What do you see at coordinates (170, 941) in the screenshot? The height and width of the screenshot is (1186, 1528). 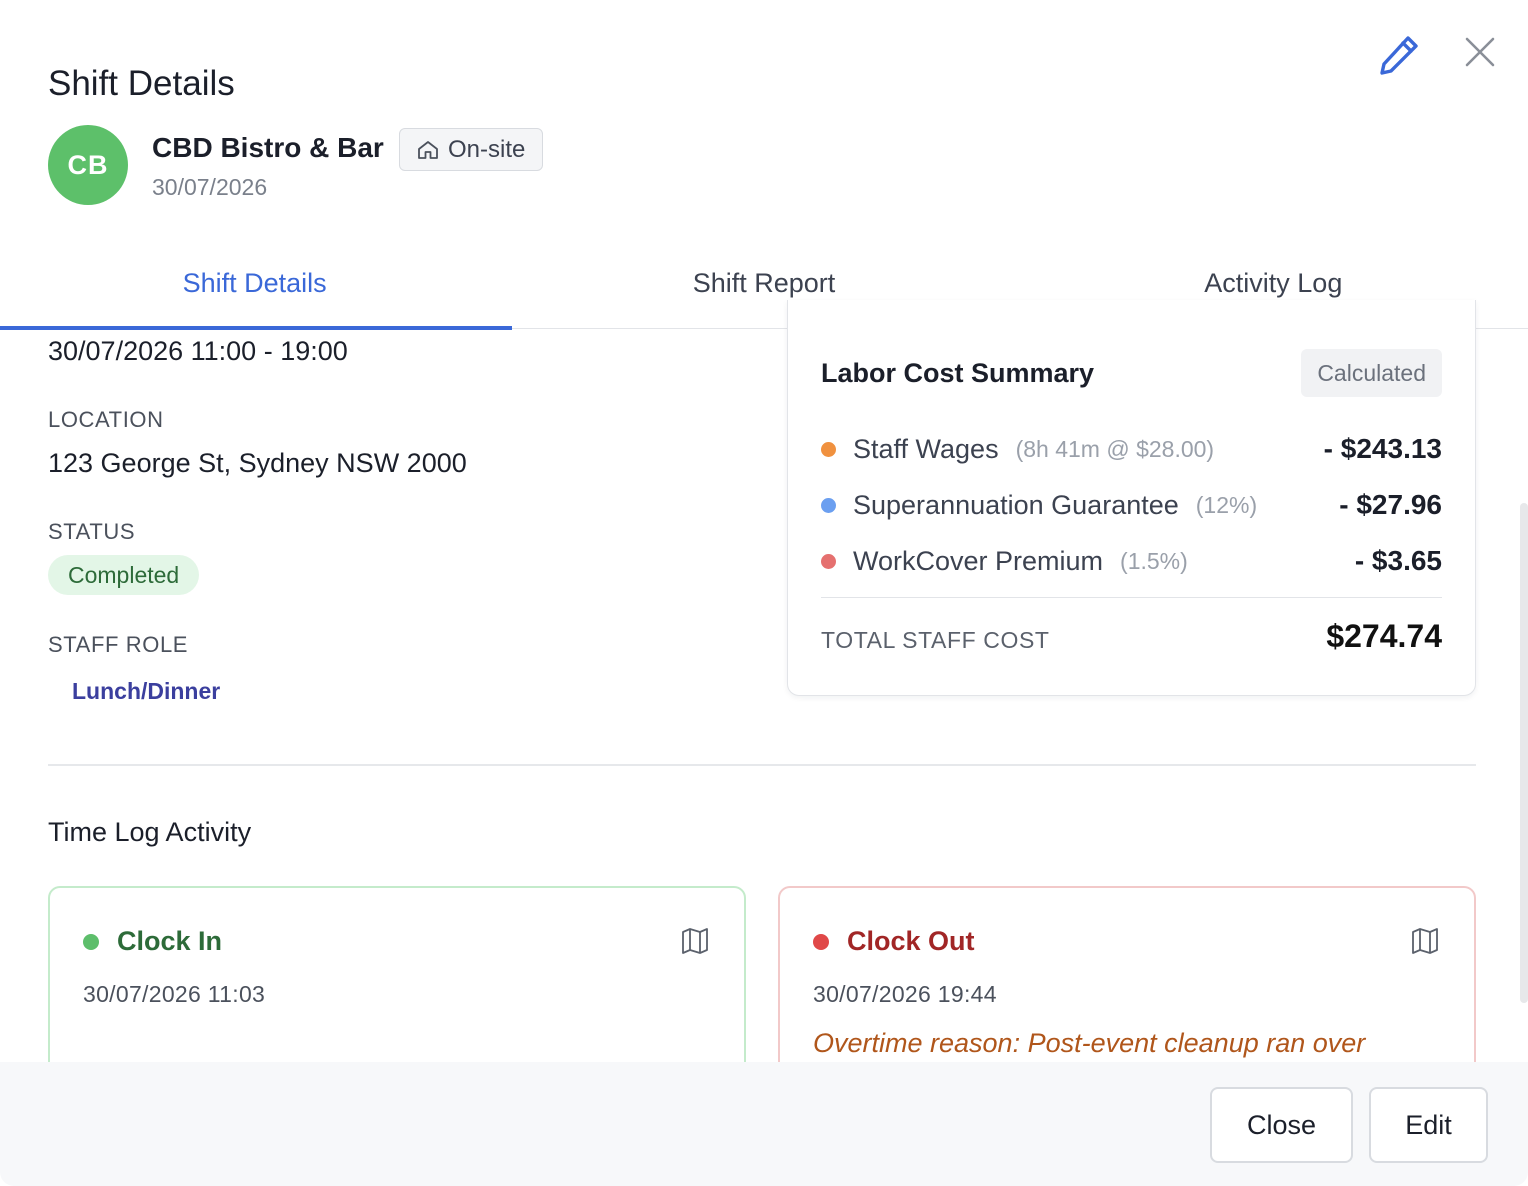 I see `clock-in-label: Clock In` at bounding box center [170, 941].